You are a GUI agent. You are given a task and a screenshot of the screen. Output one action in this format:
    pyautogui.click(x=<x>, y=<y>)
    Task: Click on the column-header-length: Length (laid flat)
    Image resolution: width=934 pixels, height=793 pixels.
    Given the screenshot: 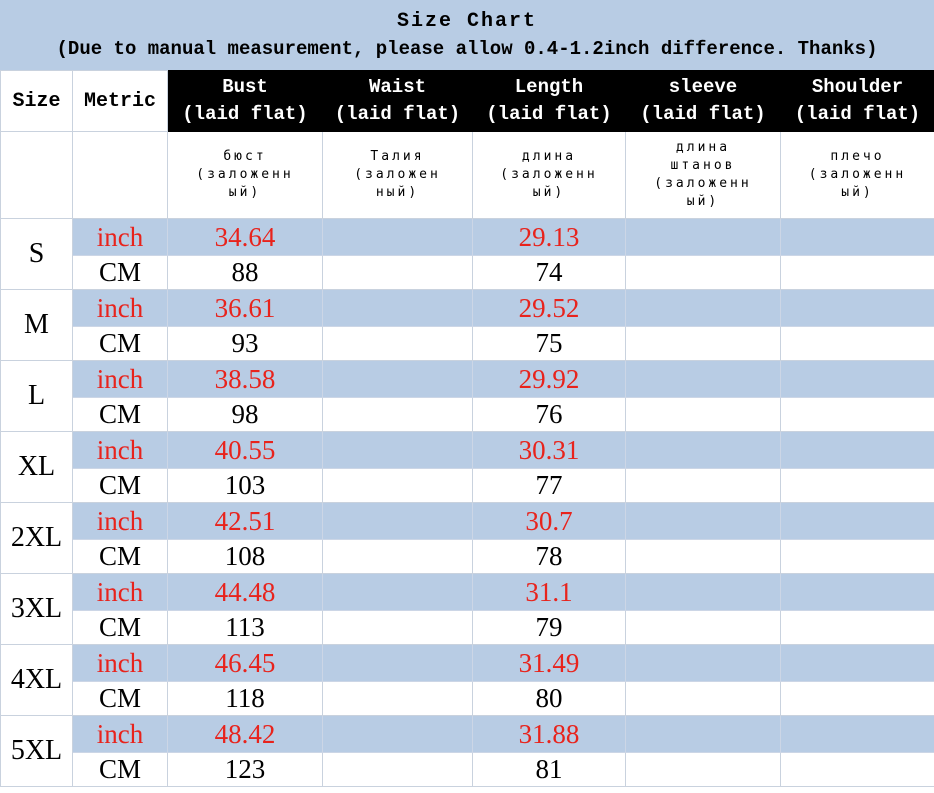 What is the action you would take?
    pyautogui.click(x=549, y=101)
    